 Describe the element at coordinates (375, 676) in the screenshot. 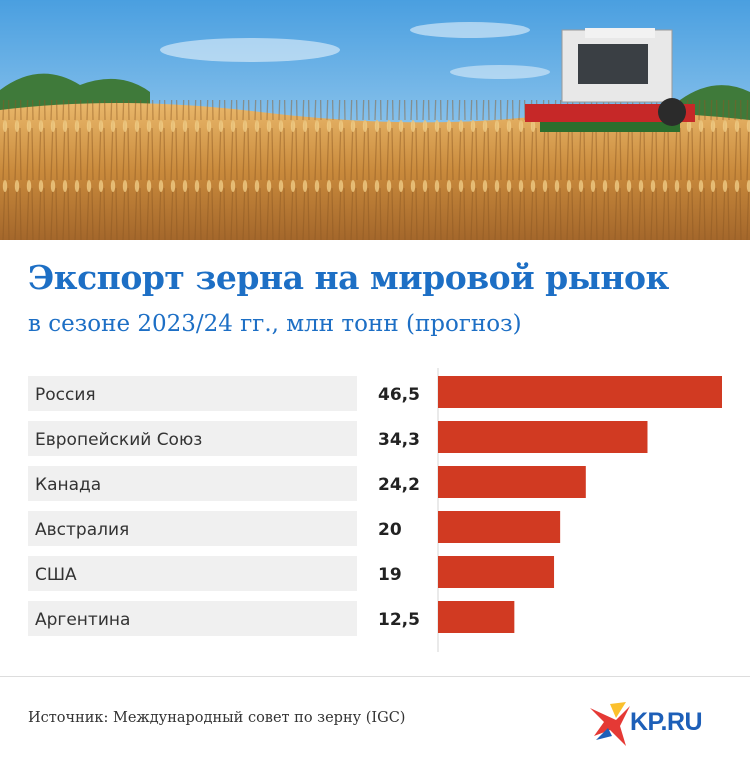

I see `footer-divider` at that location.